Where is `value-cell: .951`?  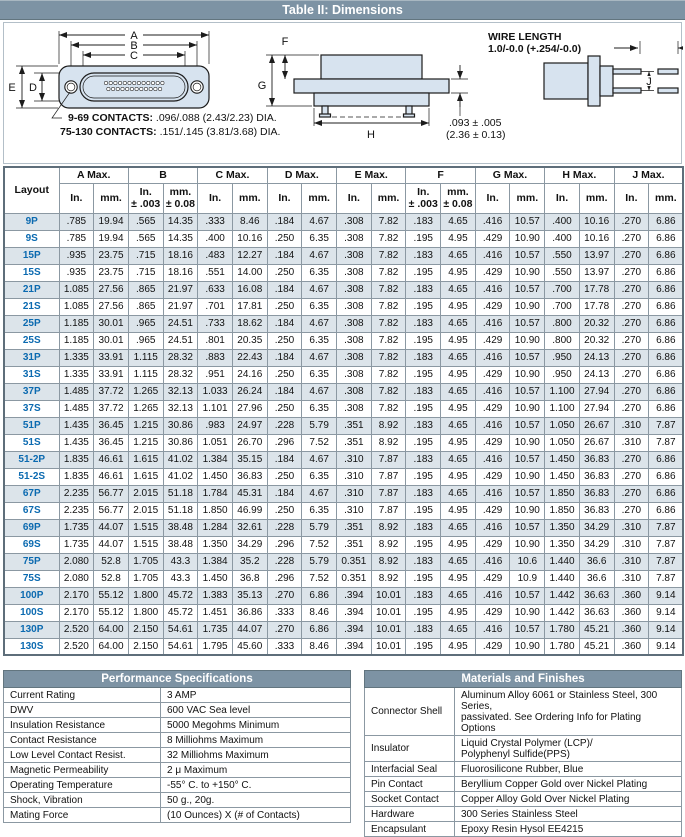
value-cell: .951 is located at coordinates (215, 374).